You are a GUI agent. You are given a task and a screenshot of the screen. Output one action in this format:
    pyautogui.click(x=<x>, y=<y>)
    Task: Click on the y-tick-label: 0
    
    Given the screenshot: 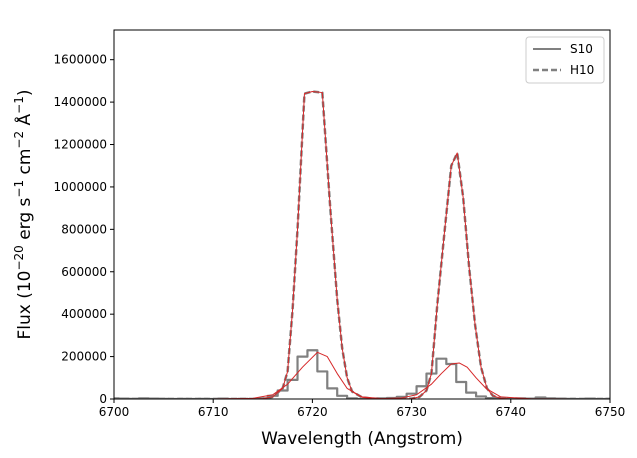 What is the action you would take?
    pyautogui.click(x=103, y=399)
    